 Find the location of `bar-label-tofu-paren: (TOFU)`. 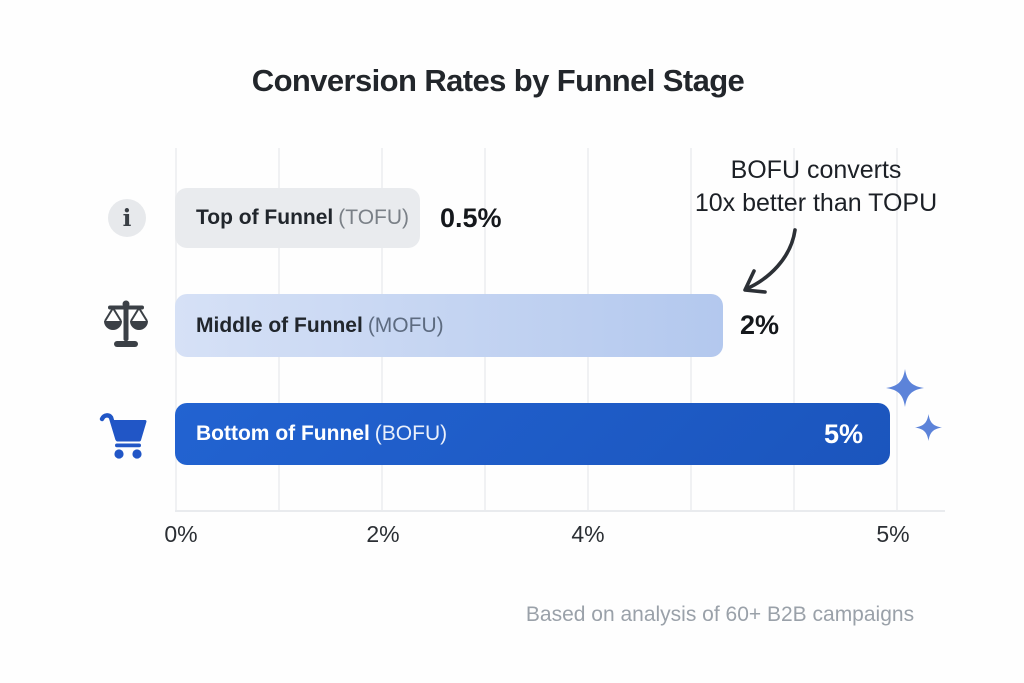

bar-label-tofu-paren: (TOFU) is located at coordinates (374, 217).